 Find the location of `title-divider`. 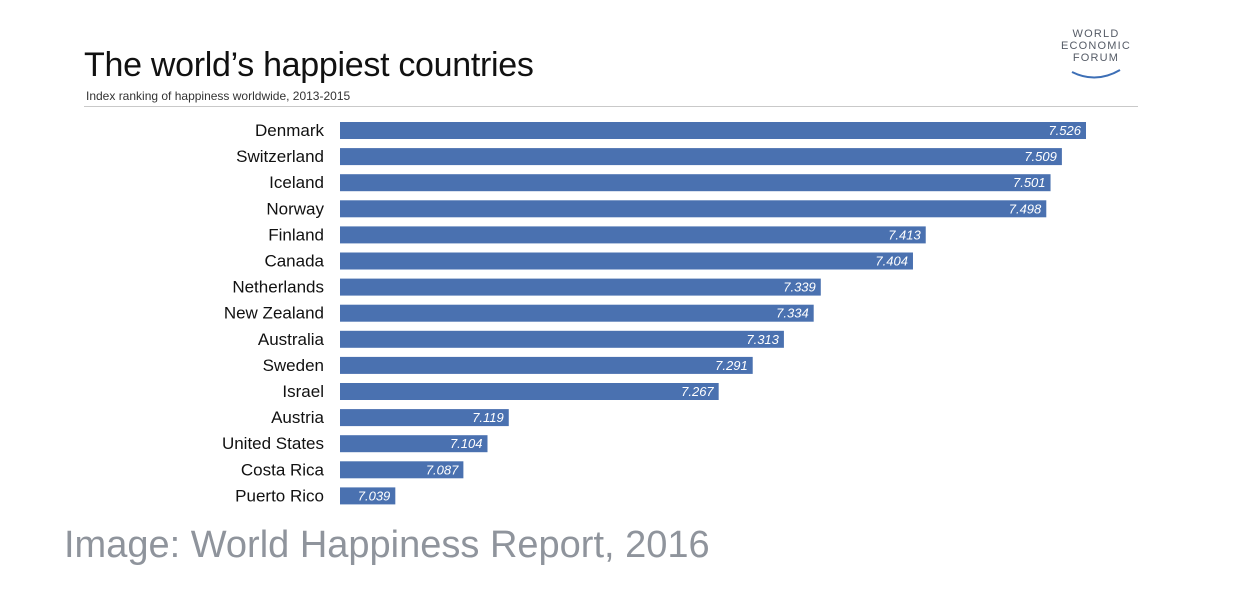

title-divider is located at coordinates (611, 106).